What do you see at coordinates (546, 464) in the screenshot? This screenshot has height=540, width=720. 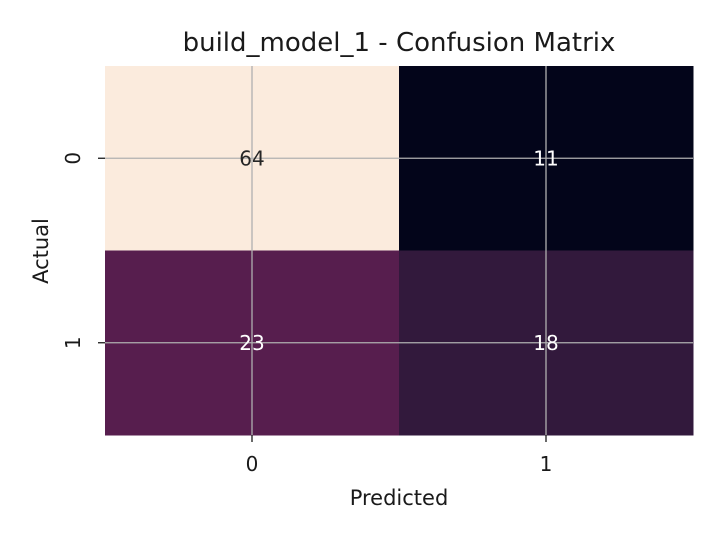 I see `x-tick-label: 1` at bounding box center [546, 464].